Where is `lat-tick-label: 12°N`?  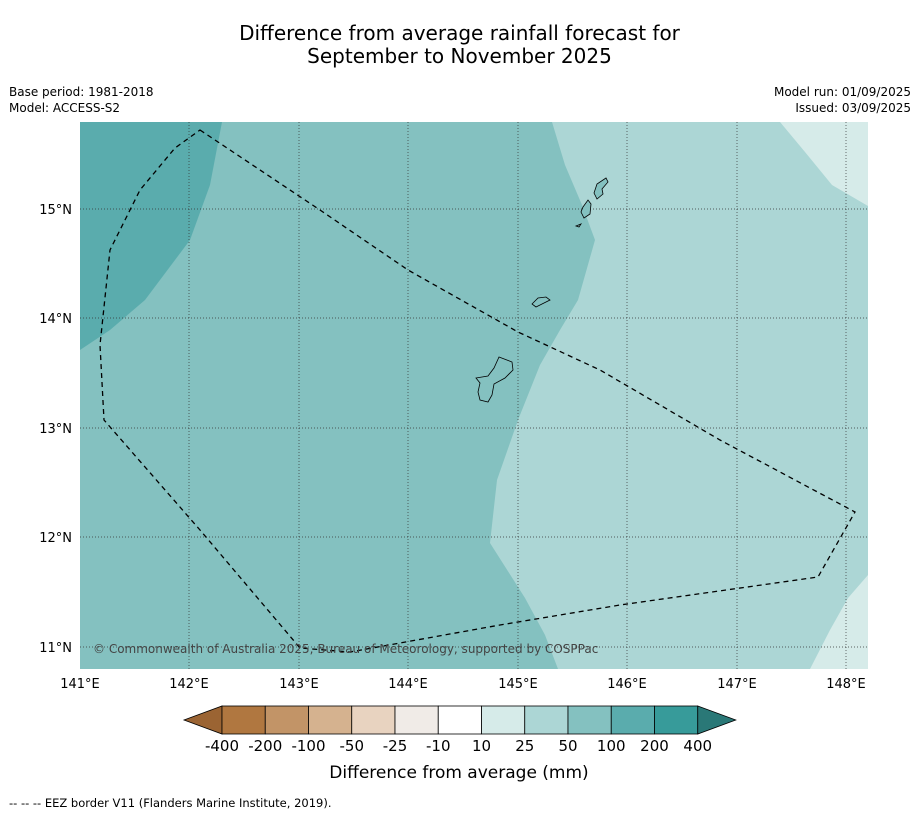
lat-tick-label: 12°N is located at coordinates (55, 538).